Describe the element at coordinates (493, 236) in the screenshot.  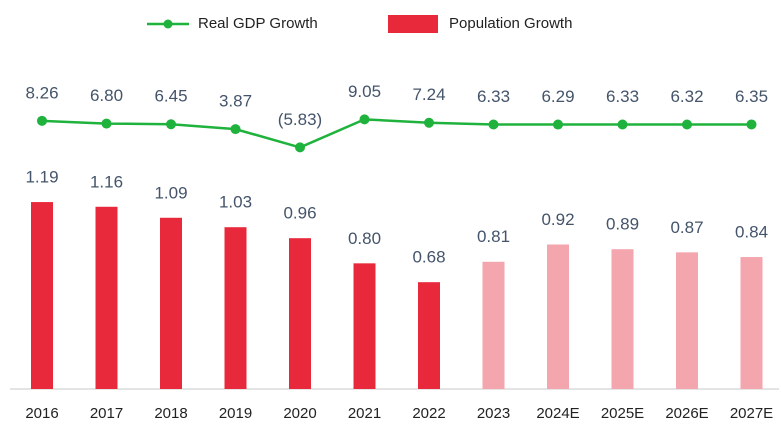
I see `data-label: 0.81` at that location.